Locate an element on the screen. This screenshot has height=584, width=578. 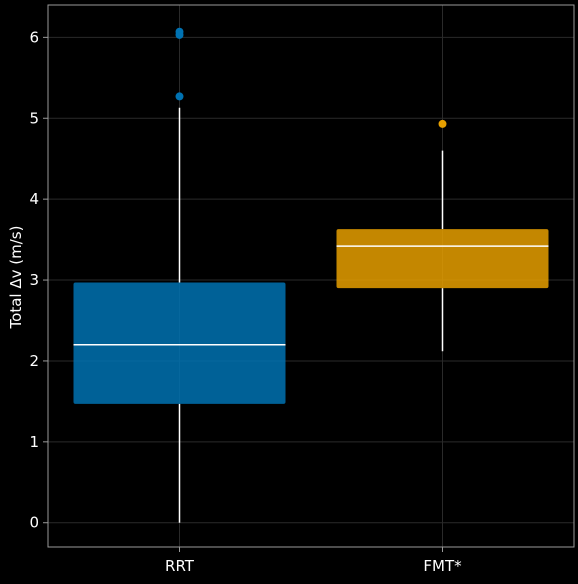
y-tick-label: 0 is located at coordinates (34, 523).